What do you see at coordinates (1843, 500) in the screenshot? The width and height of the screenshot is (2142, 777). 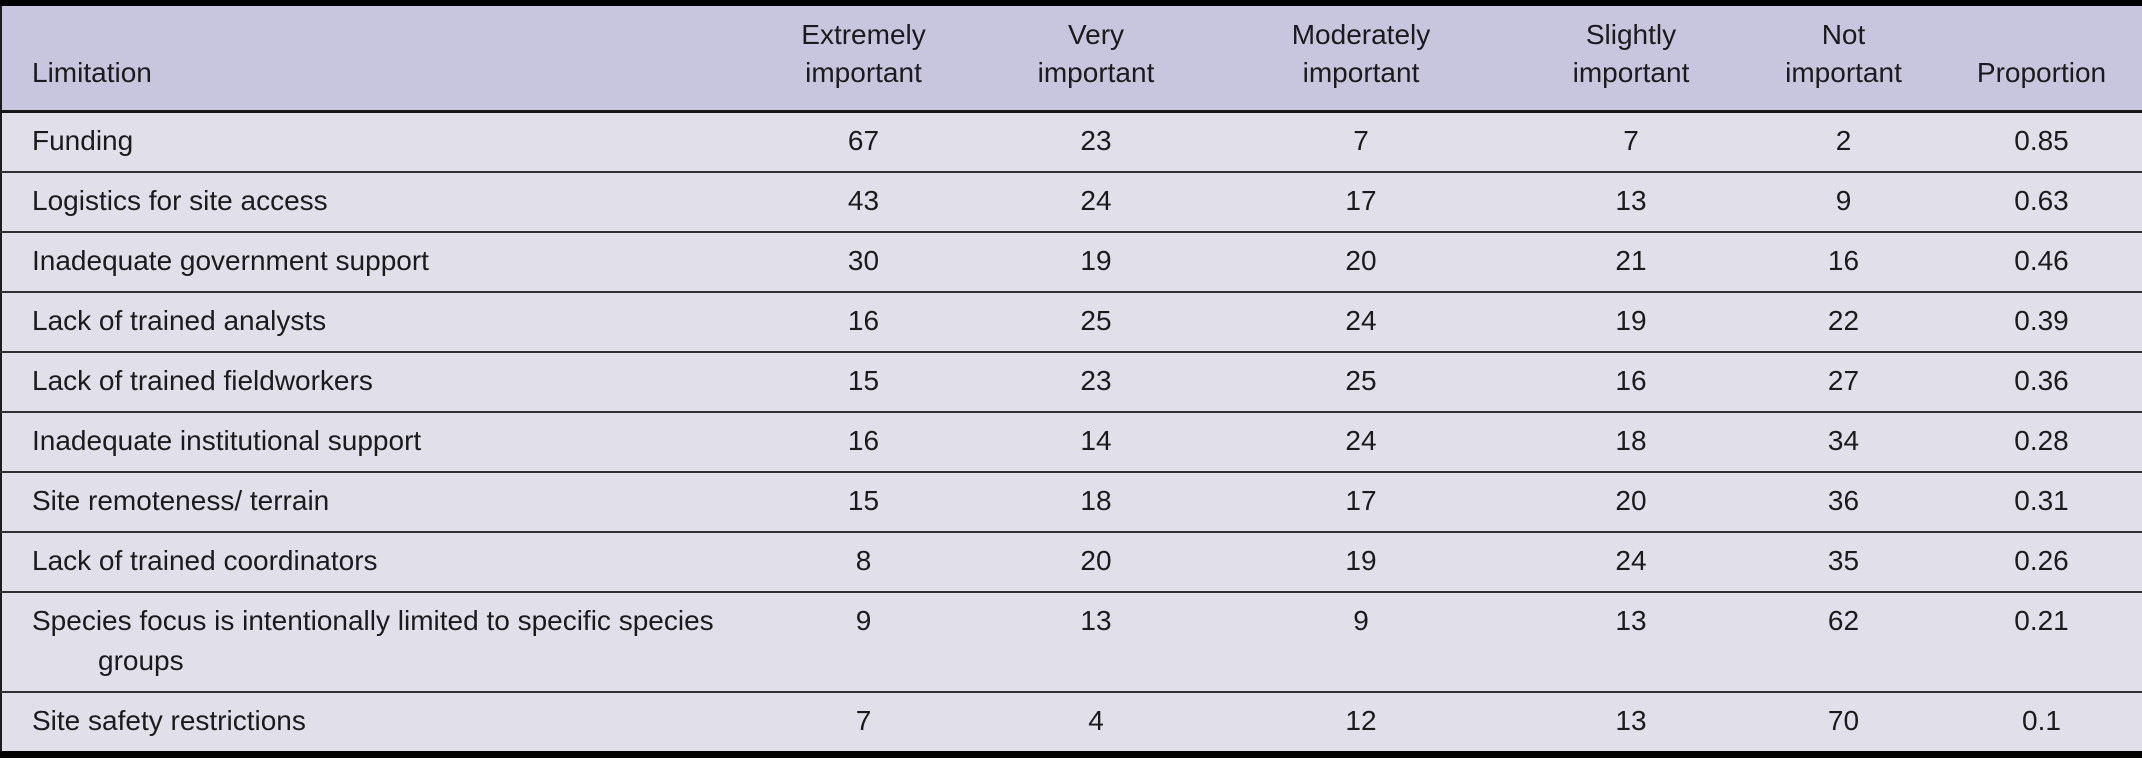 I see `count-cell: 36` at bounding box center [1843, 500].